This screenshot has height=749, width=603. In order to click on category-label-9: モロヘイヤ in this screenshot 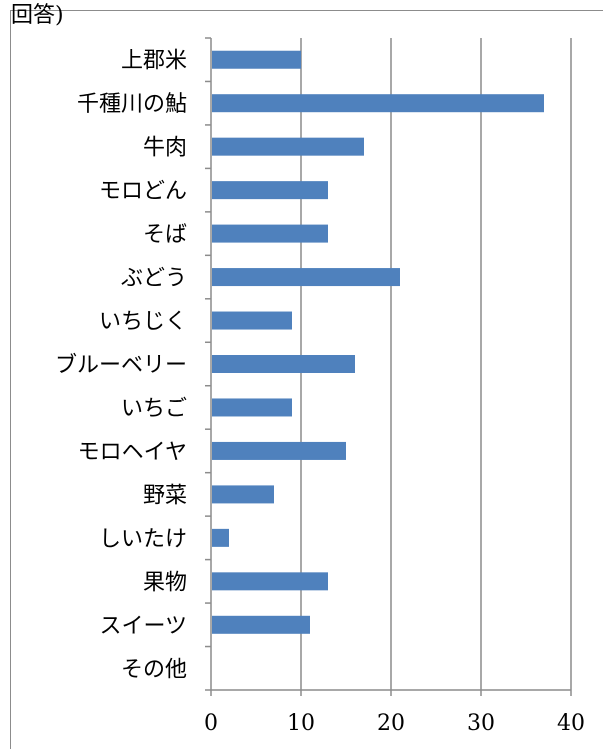, I will do `click(132, 452)`.